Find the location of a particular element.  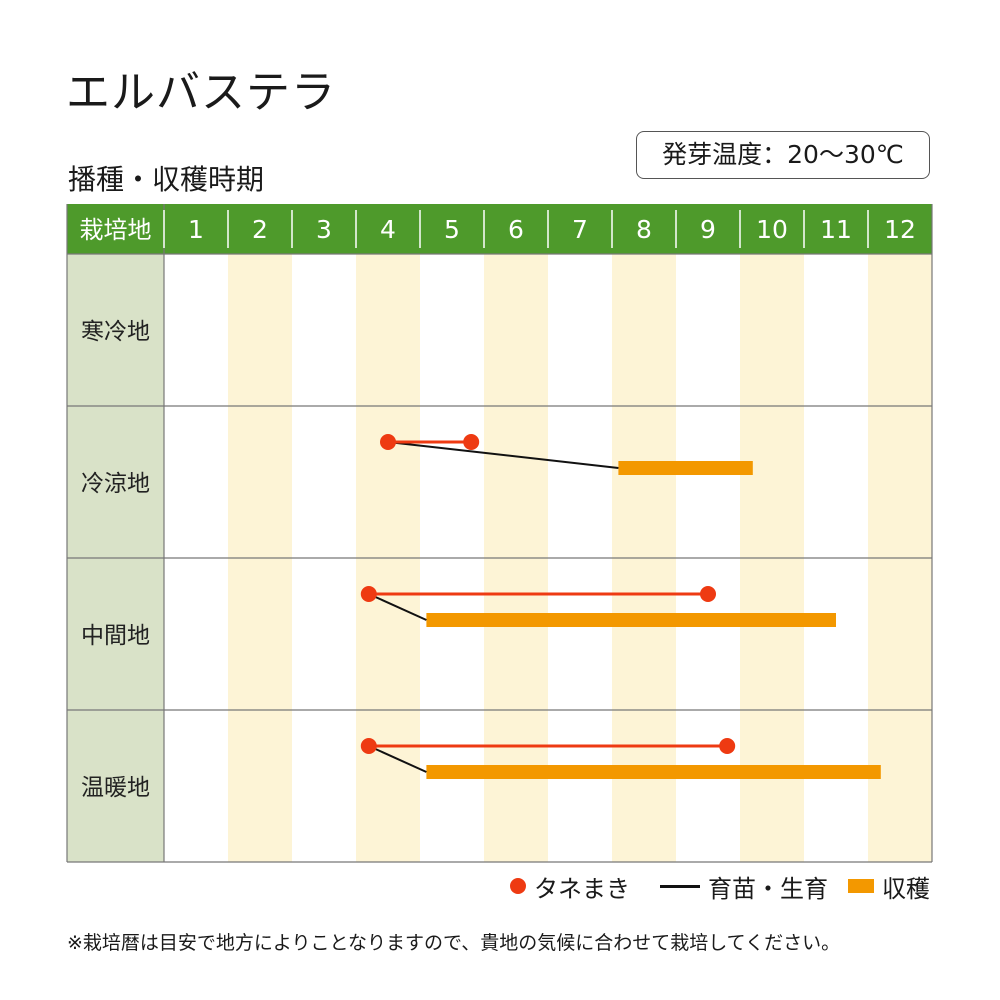

month-label: 10 is located at coordinates (772, 229).